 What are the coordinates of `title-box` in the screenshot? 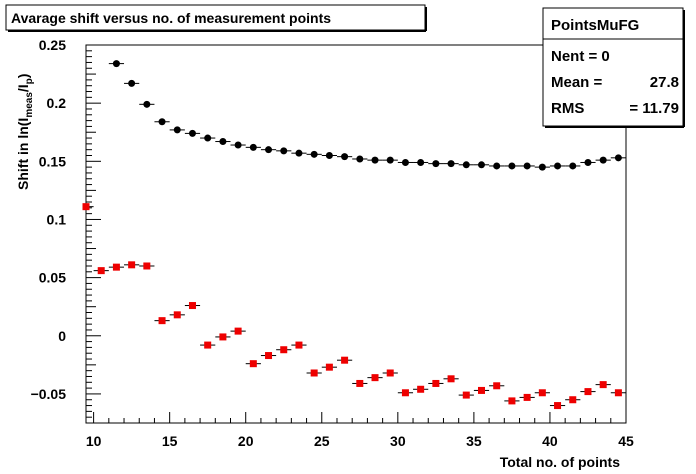 It's located at (215, 17).